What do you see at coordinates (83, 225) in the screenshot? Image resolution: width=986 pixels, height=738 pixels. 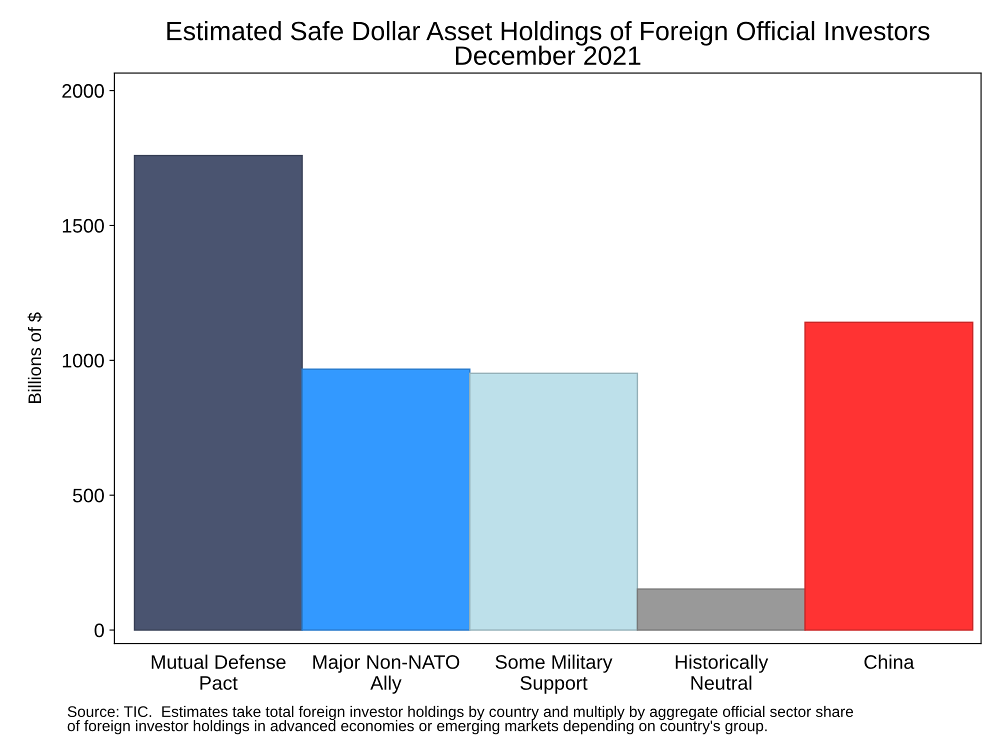 I see `y-tick-label: 1500` at bounding box center [83, 225].